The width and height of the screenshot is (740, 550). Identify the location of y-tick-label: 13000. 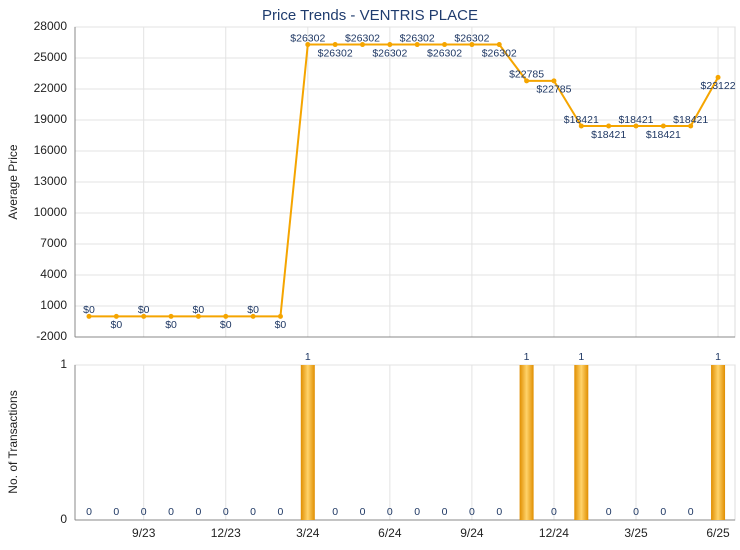
(51, 181).